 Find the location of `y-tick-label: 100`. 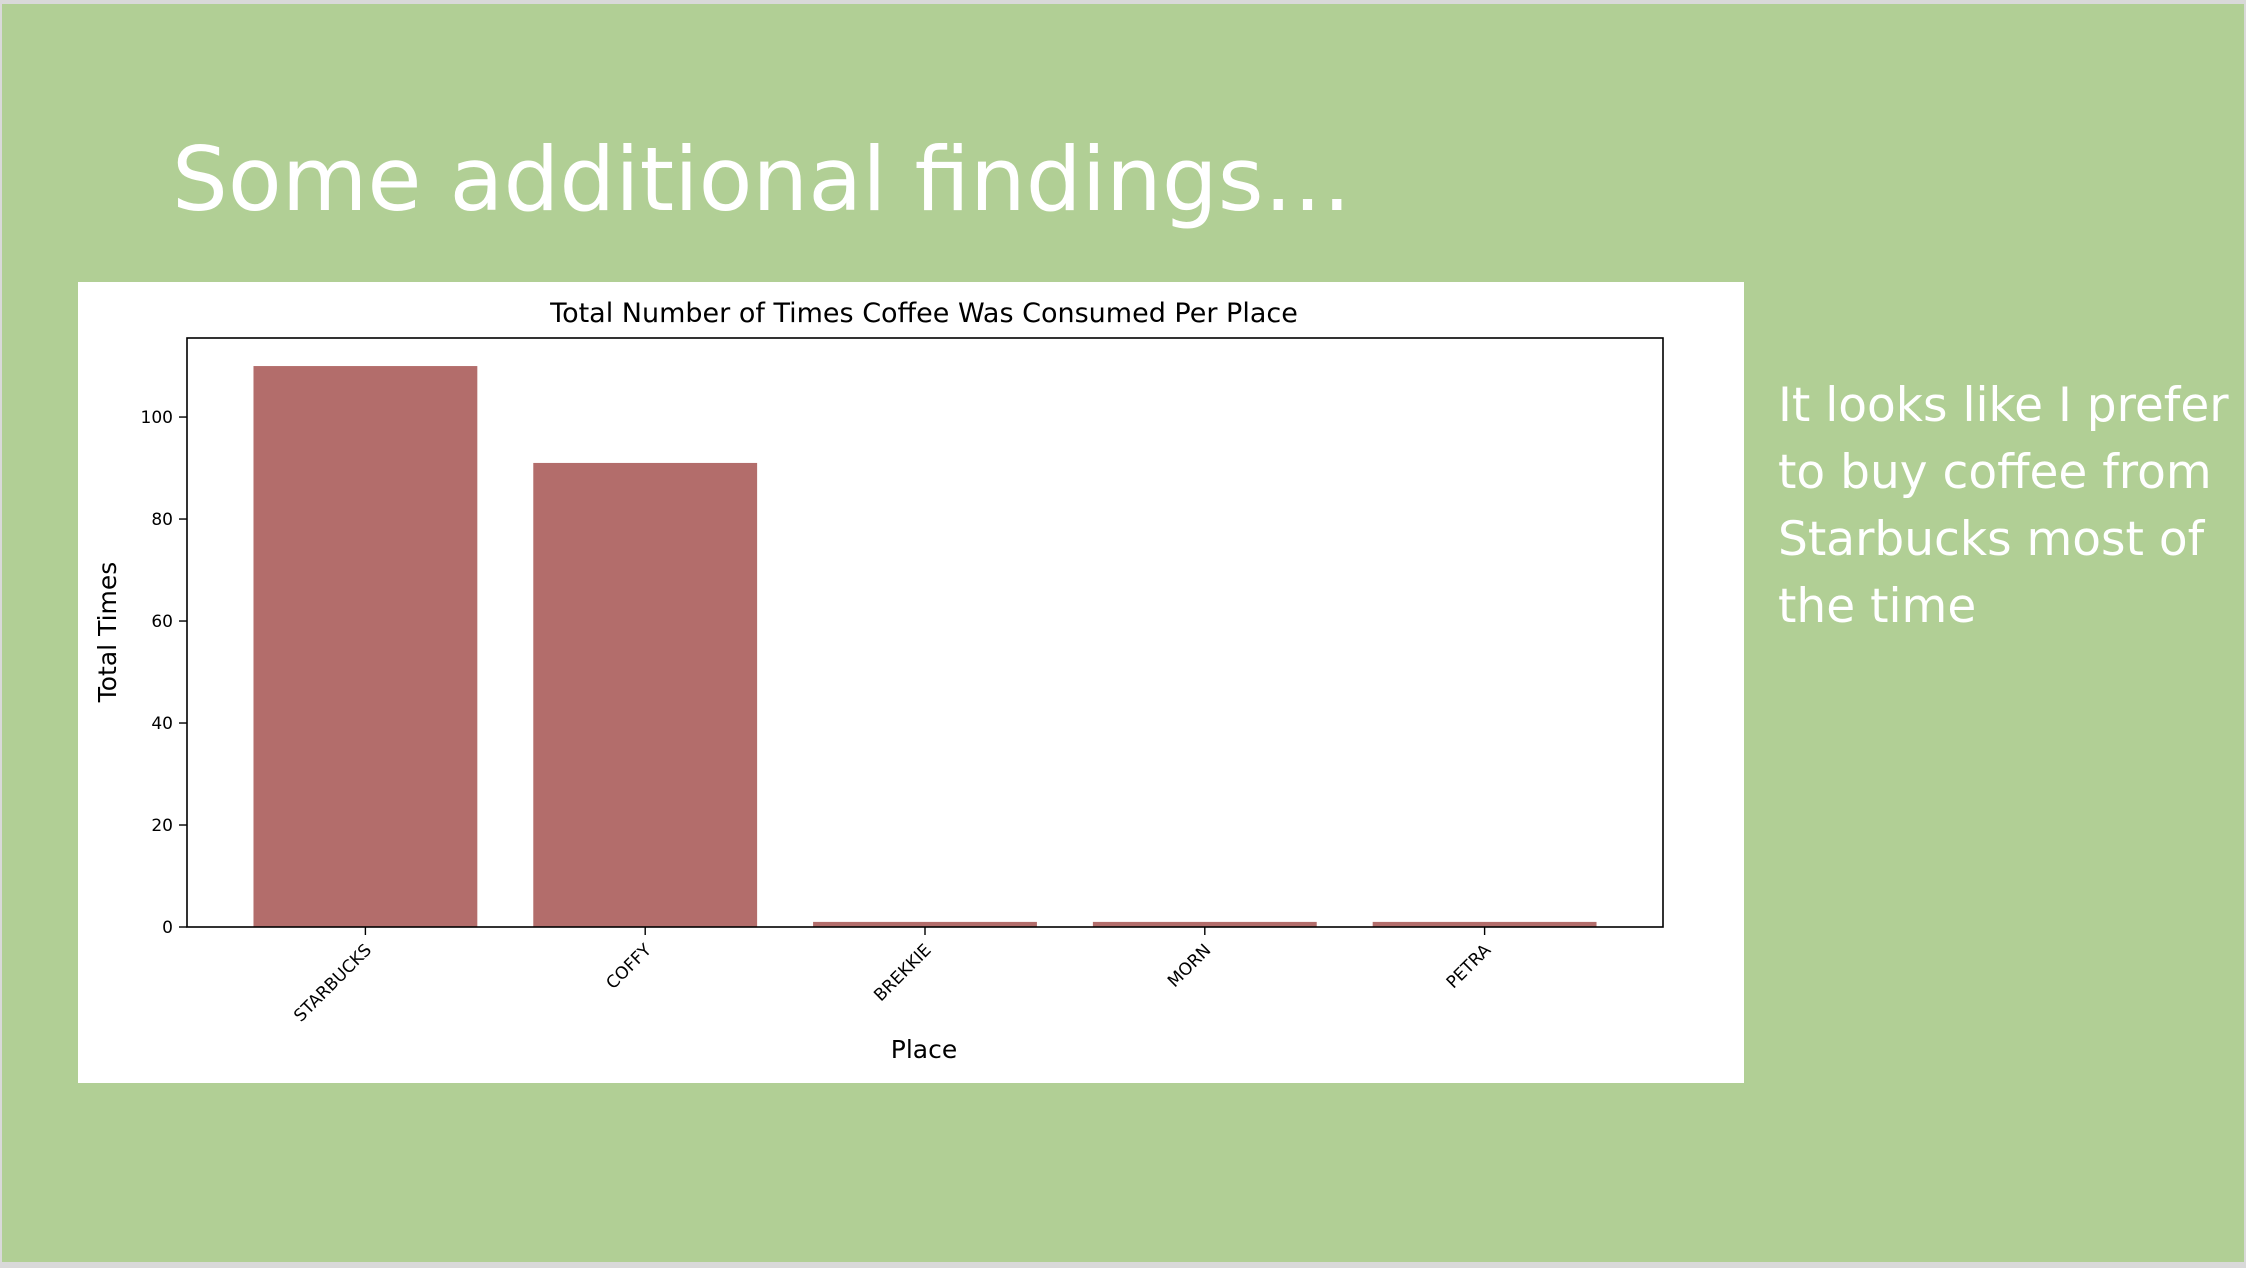

y-tick-label: 100 is located at coordinates (157, 418).